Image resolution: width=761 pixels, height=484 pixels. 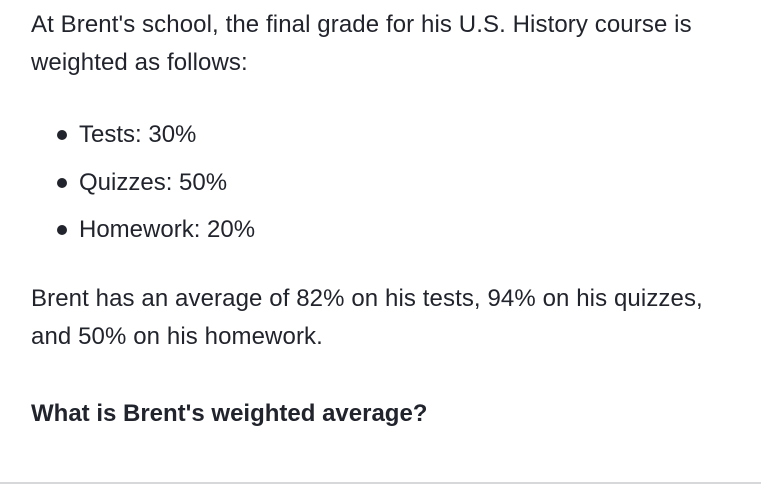 I want to click on weight-quizzes: Quizzes: 50%, so click(x=153, y=182).